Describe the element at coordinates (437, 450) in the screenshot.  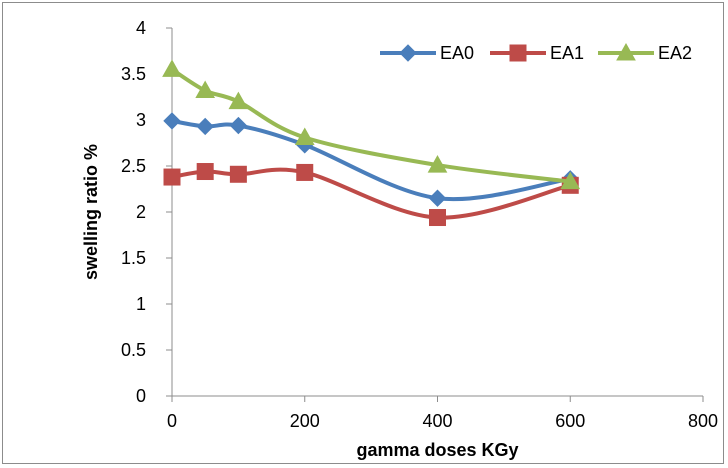
I see `x-axis-title: gamma doses KGy` at that location.